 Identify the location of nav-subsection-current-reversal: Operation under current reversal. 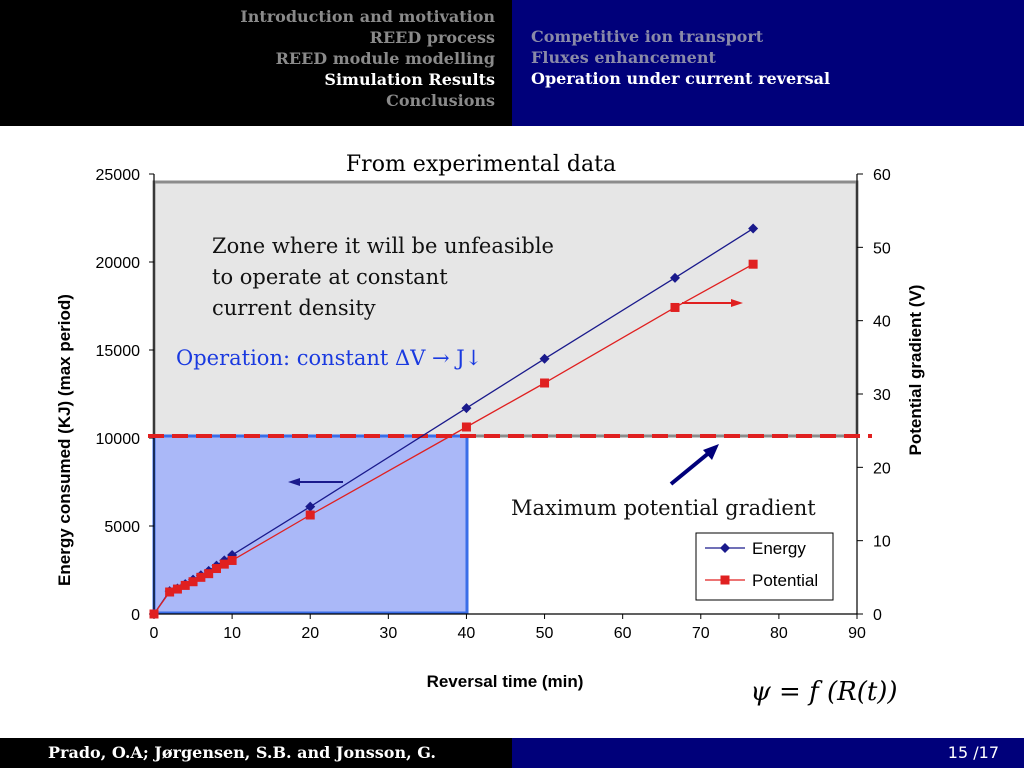
(681, 78).